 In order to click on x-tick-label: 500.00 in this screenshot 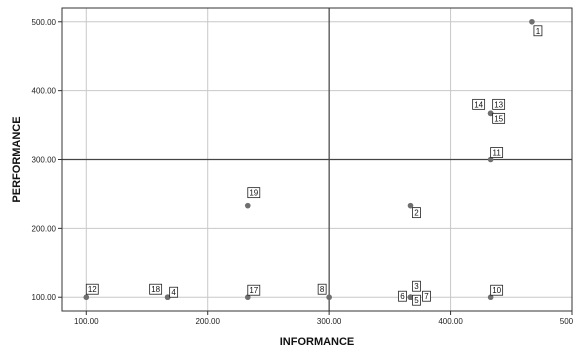, I will do `click(566, 321)`.